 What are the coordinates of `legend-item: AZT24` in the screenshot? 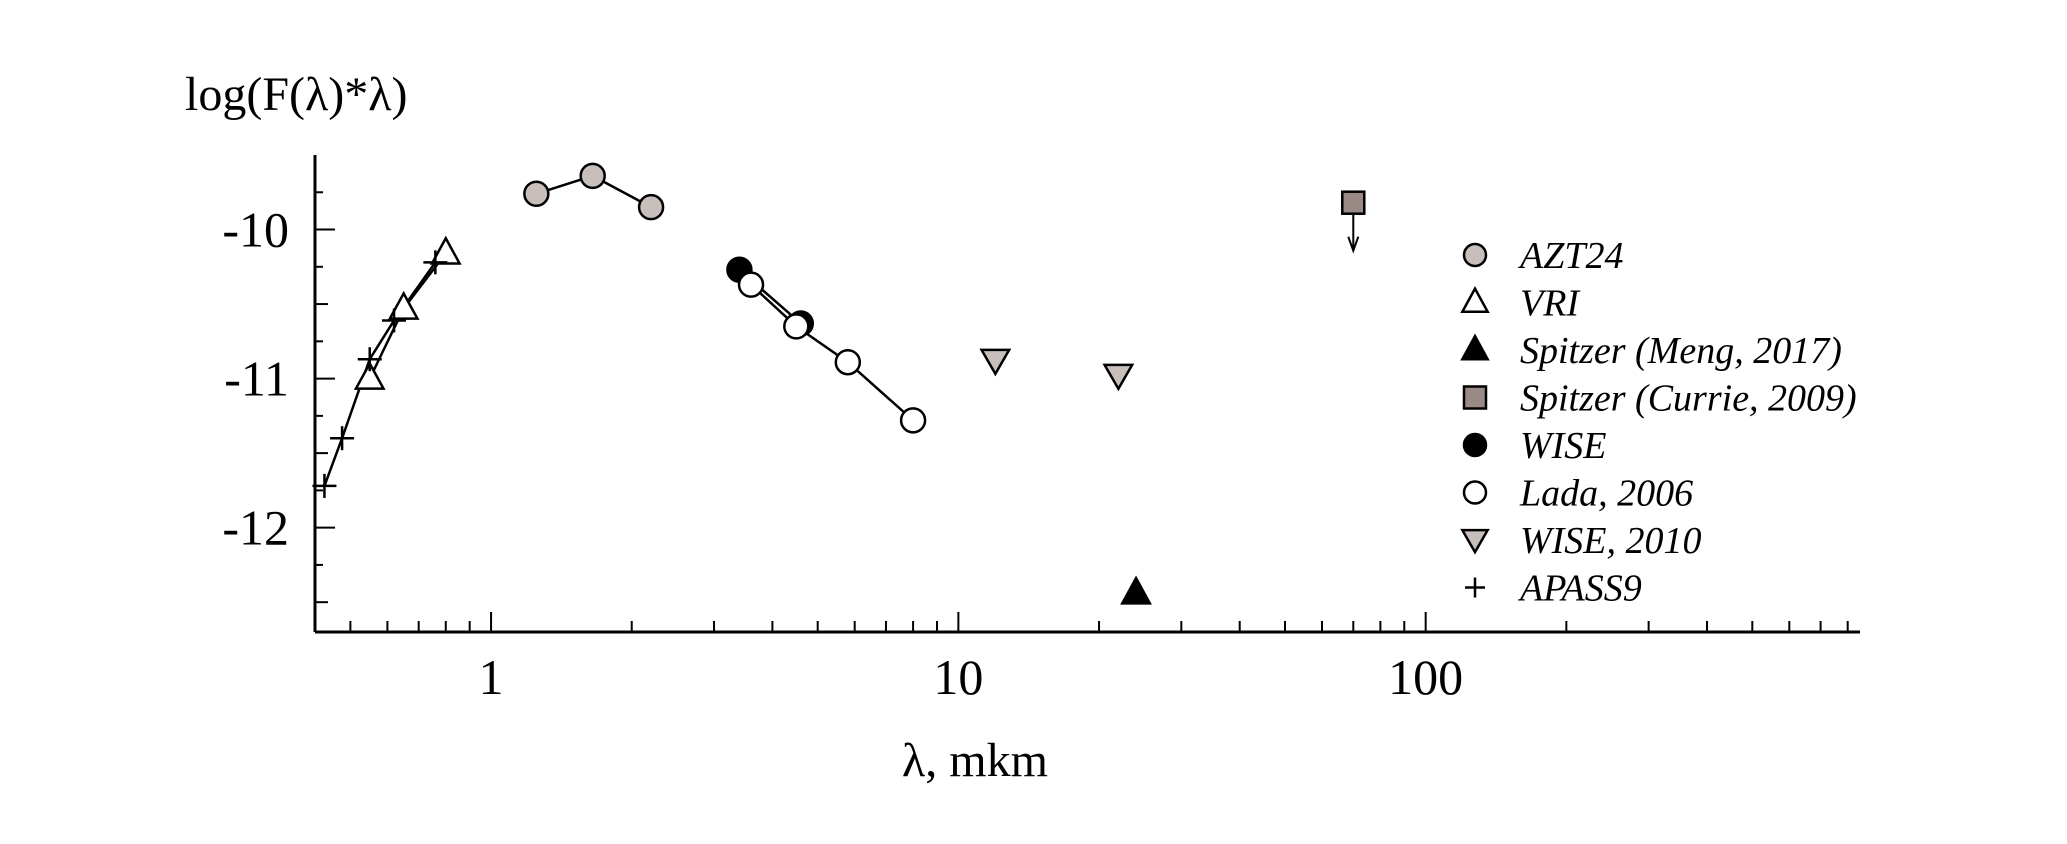 It's located at (1542, 256).